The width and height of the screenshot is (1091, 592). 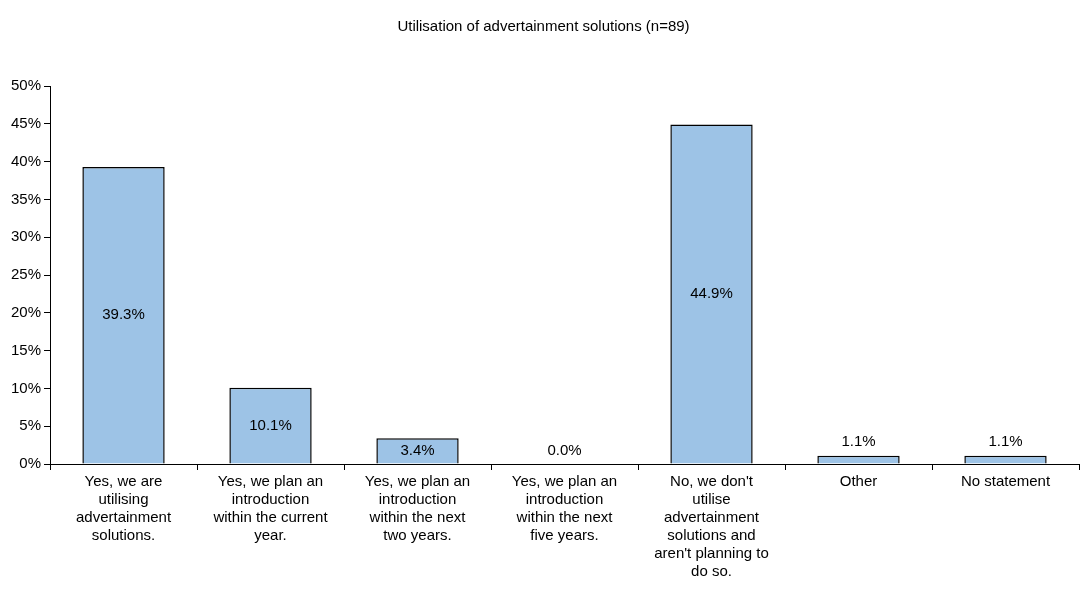 What do you see at coordinates (123, 314) in the screenshot?
I see `data-label: 39.3%` at bounding box center [123, 314].